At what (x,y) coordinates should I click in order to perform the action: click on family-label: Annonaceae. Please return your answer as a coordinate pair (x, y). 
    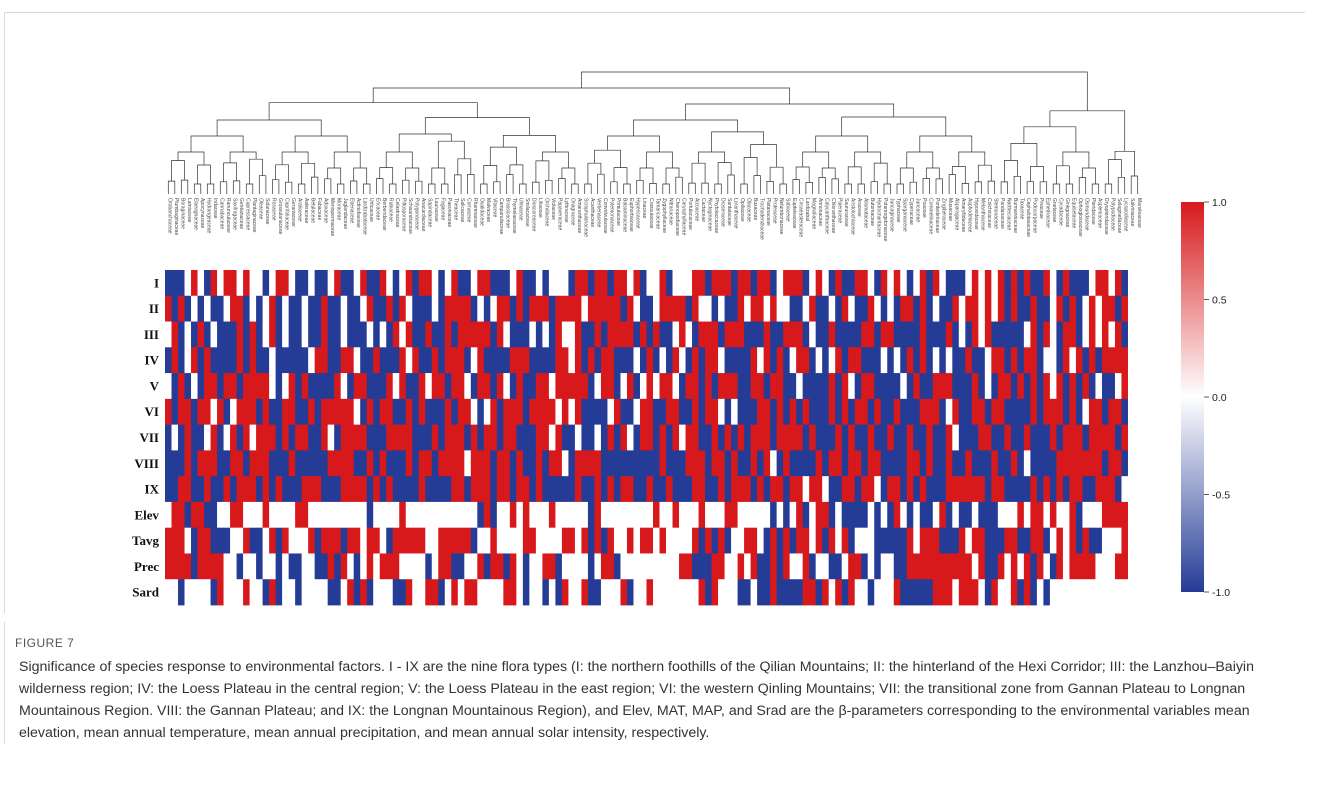
    Looking at the image, I should click on (820, 212).